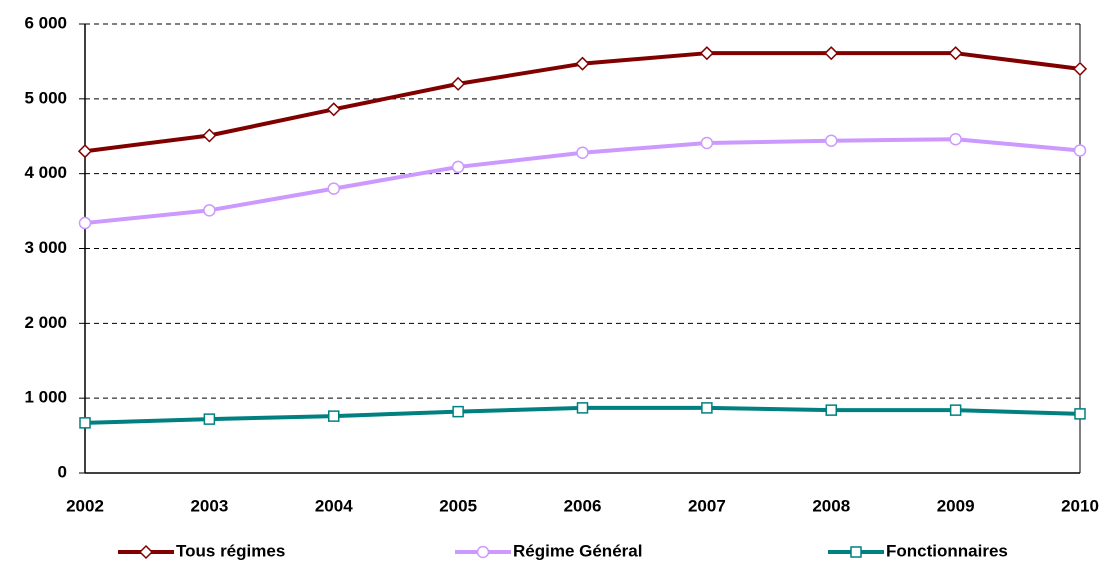 This screenshot has width=1105, height=570. What do you see at coordinates (334, 505) in the screenshot?
I see `x-tick-label: 2004` at bounding box center [334, 505].